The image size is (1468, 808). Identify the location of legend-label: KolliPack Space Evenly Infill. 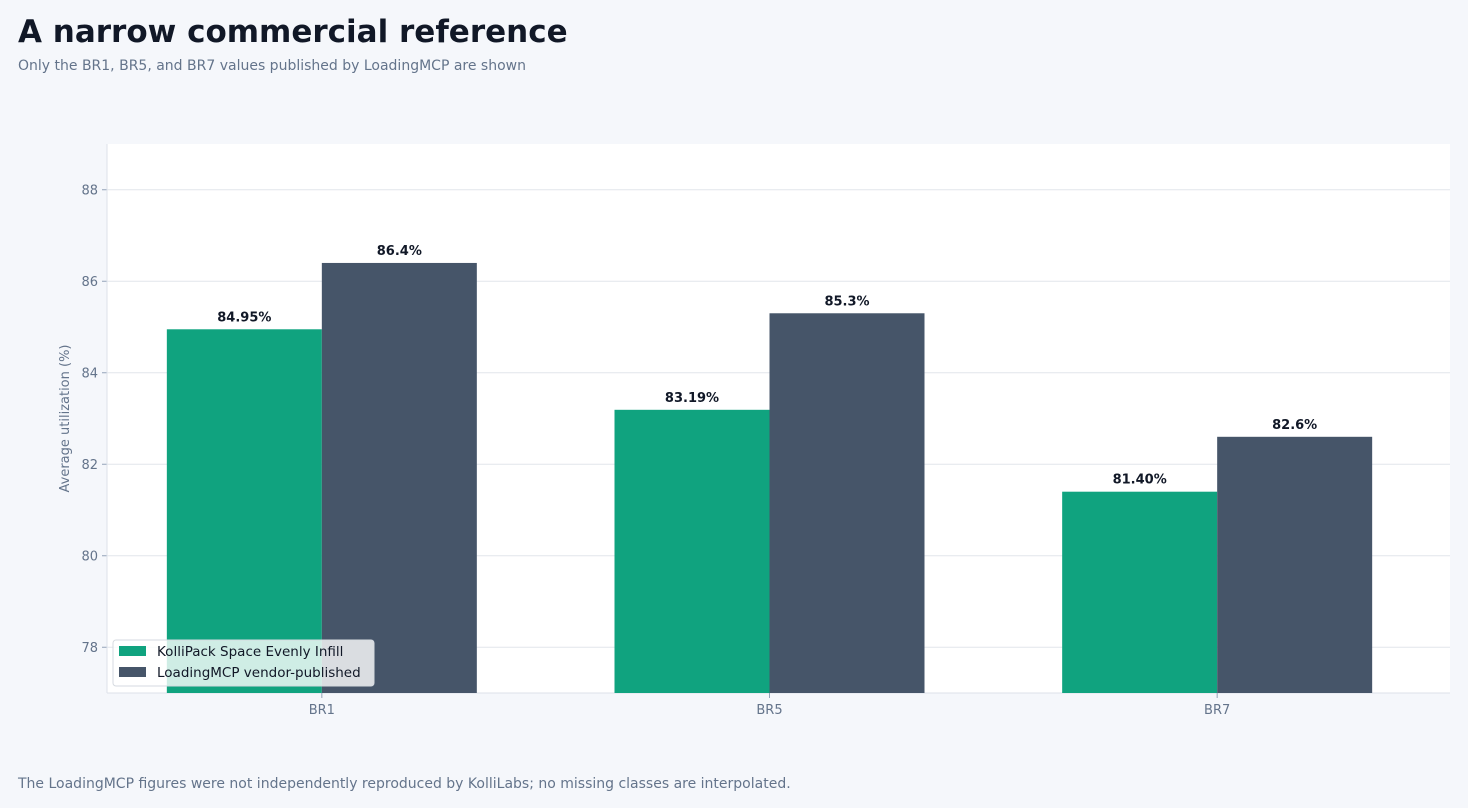
(250, 652).